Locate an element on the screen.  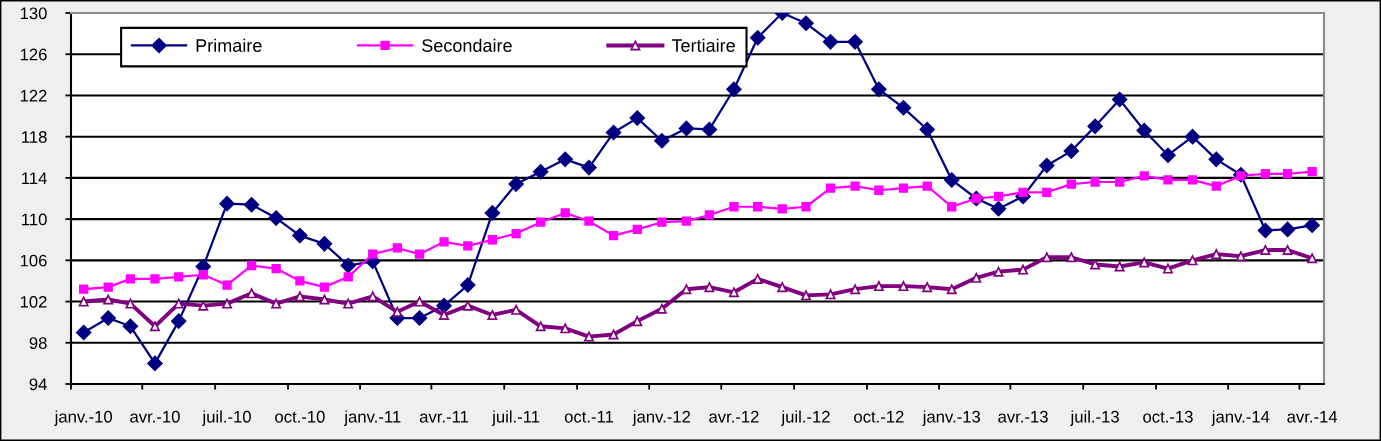
x-tick-label: juil.-12 is located at coordinates (805, 418).